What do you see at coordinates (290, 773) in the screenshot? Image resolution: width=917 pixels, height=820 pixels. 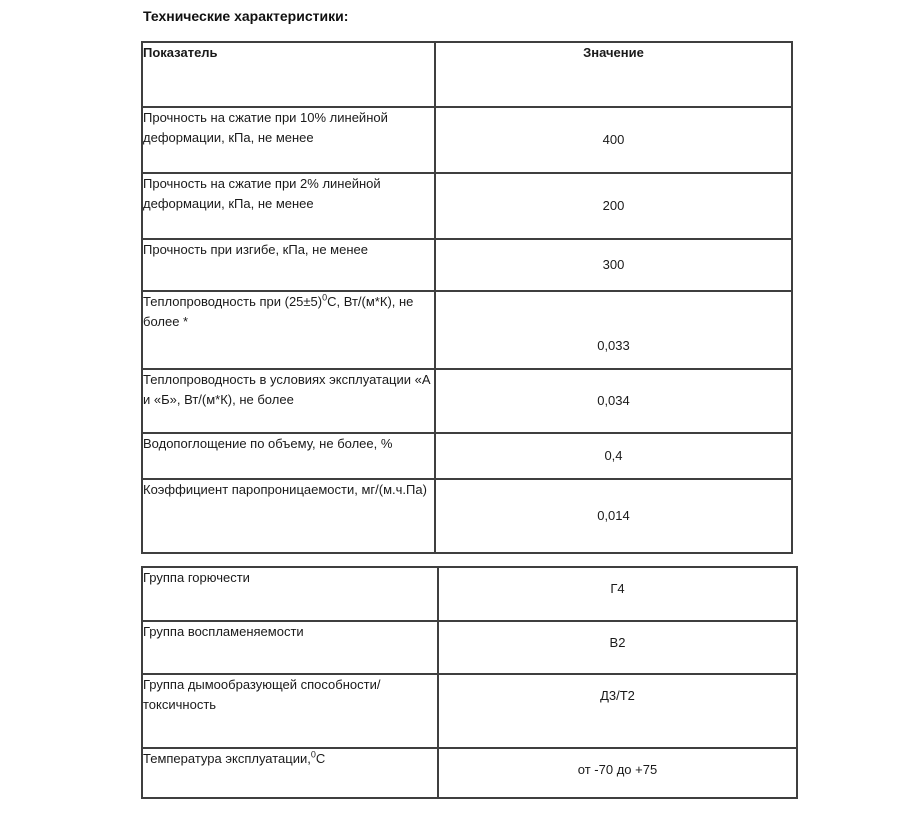 I see `indicator-cell: Температура эксплуатации,0С` at bounding box center [290, 773].